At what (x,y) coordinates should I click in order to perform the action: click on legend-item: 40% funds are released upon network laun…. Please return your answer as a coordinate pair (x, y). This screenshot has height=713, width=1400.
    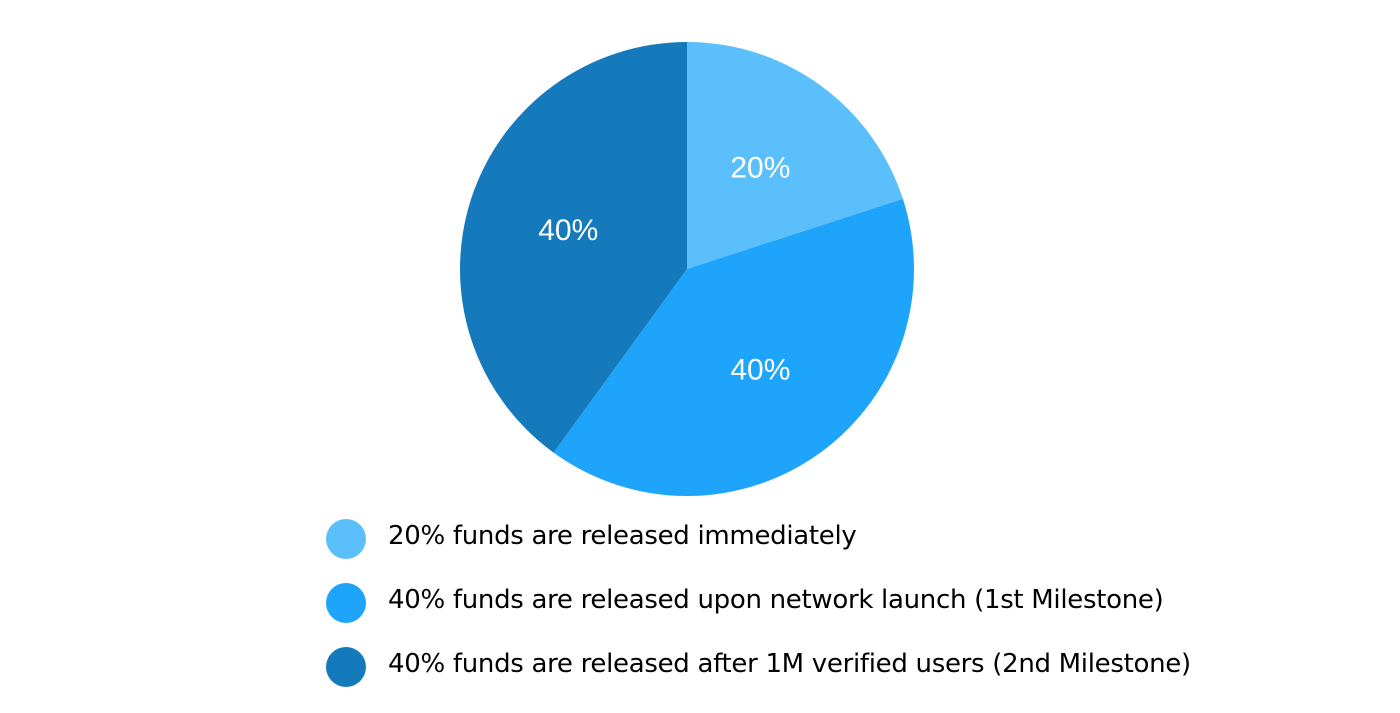
    Looking at the image, I should click on (826, 602).